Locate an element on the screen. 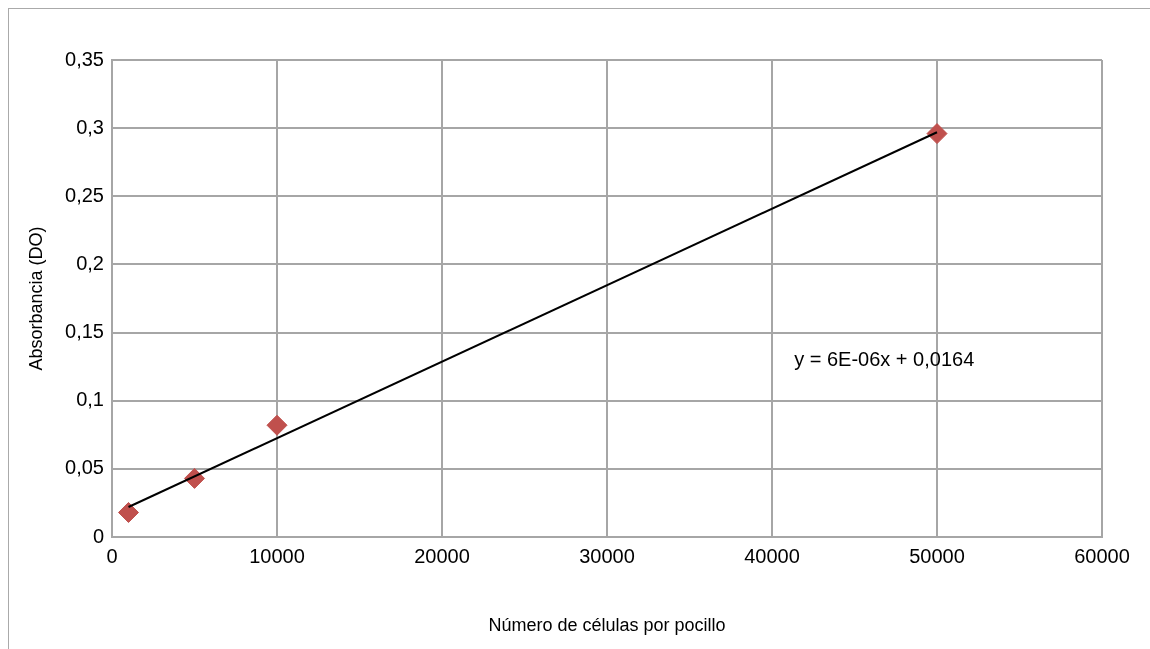 This screenshot has height=649, width=1150. y-tick-label: 0,15 is located at coordinates (84, 331).